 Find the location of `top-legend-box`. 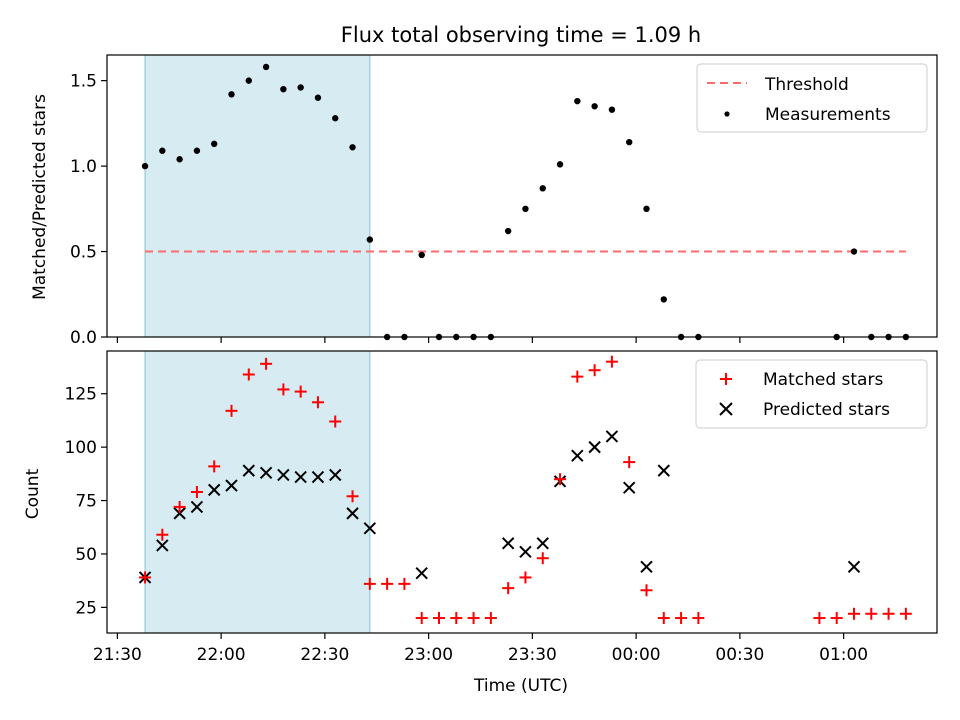

top-legend-box is located at coordinates (812, 98).